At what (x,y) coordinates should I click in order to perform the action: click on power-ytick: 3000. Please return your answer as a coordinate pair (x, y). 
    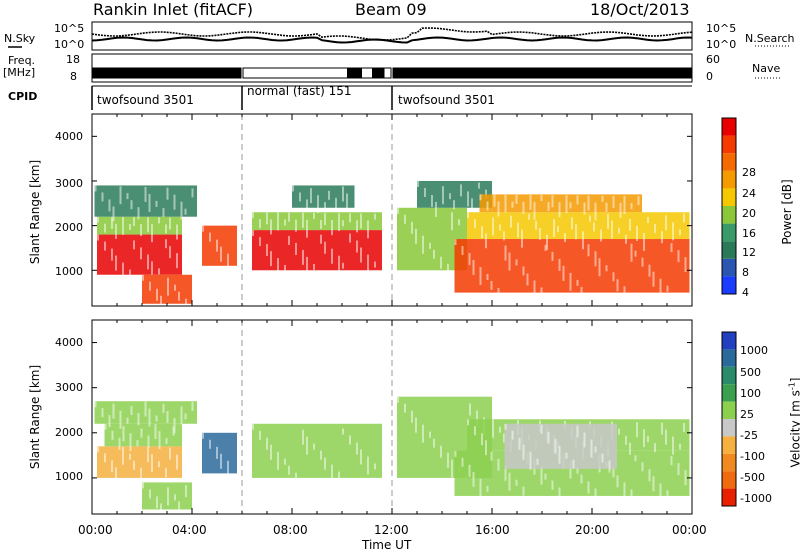
    Looking at the image, I should click on (69, 183).